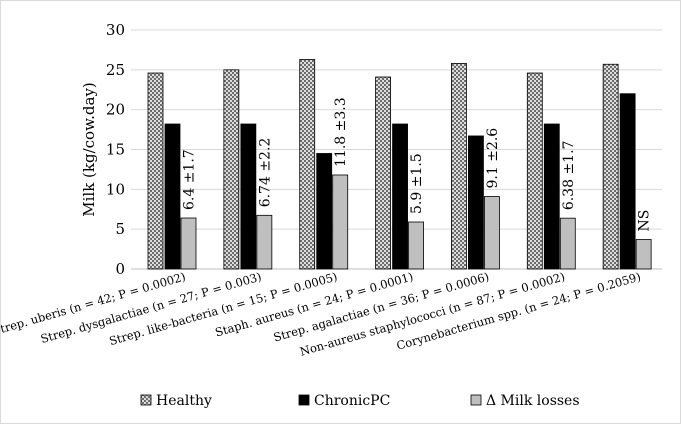 This screenshot has width=681, height=425. What do you see at coordinates (493, 158) in the screenshot?
I see `data-label-4: 9.1 ±2.6` at bounding box center [493, 158].